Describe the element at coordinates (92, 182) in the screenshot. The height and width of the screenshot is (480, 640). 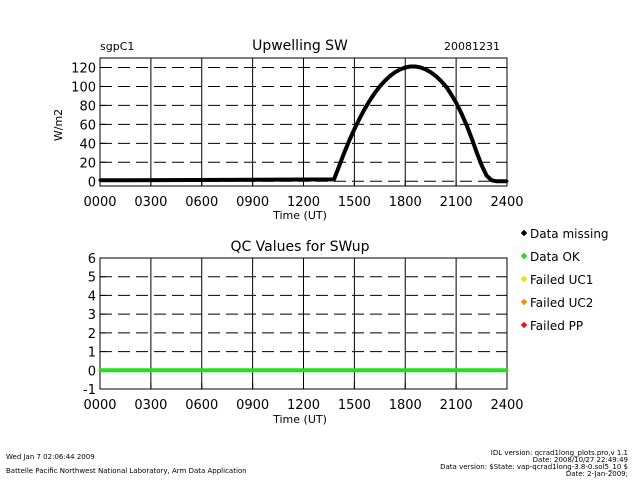
I see `chart1-y-tick-label: 0` at that location.